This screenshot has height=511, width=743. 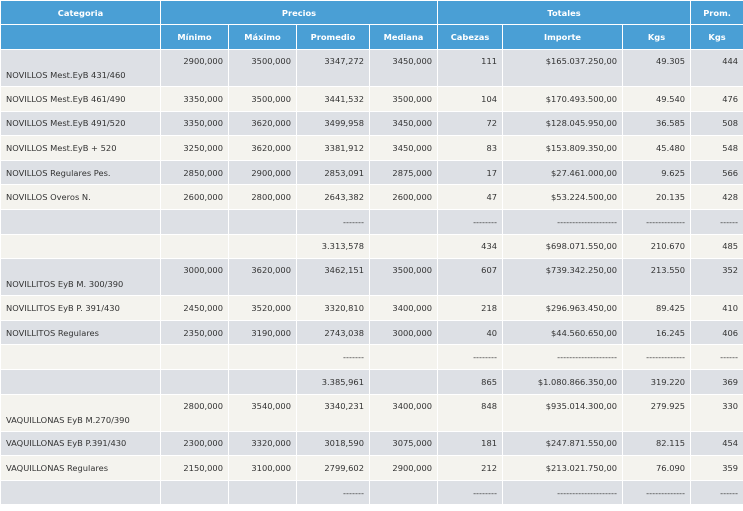 What do you see at coordinates (563, 246) in the screenshot?
I see `value-cell: $698.071.550,00` at bounding box center [563, 246].